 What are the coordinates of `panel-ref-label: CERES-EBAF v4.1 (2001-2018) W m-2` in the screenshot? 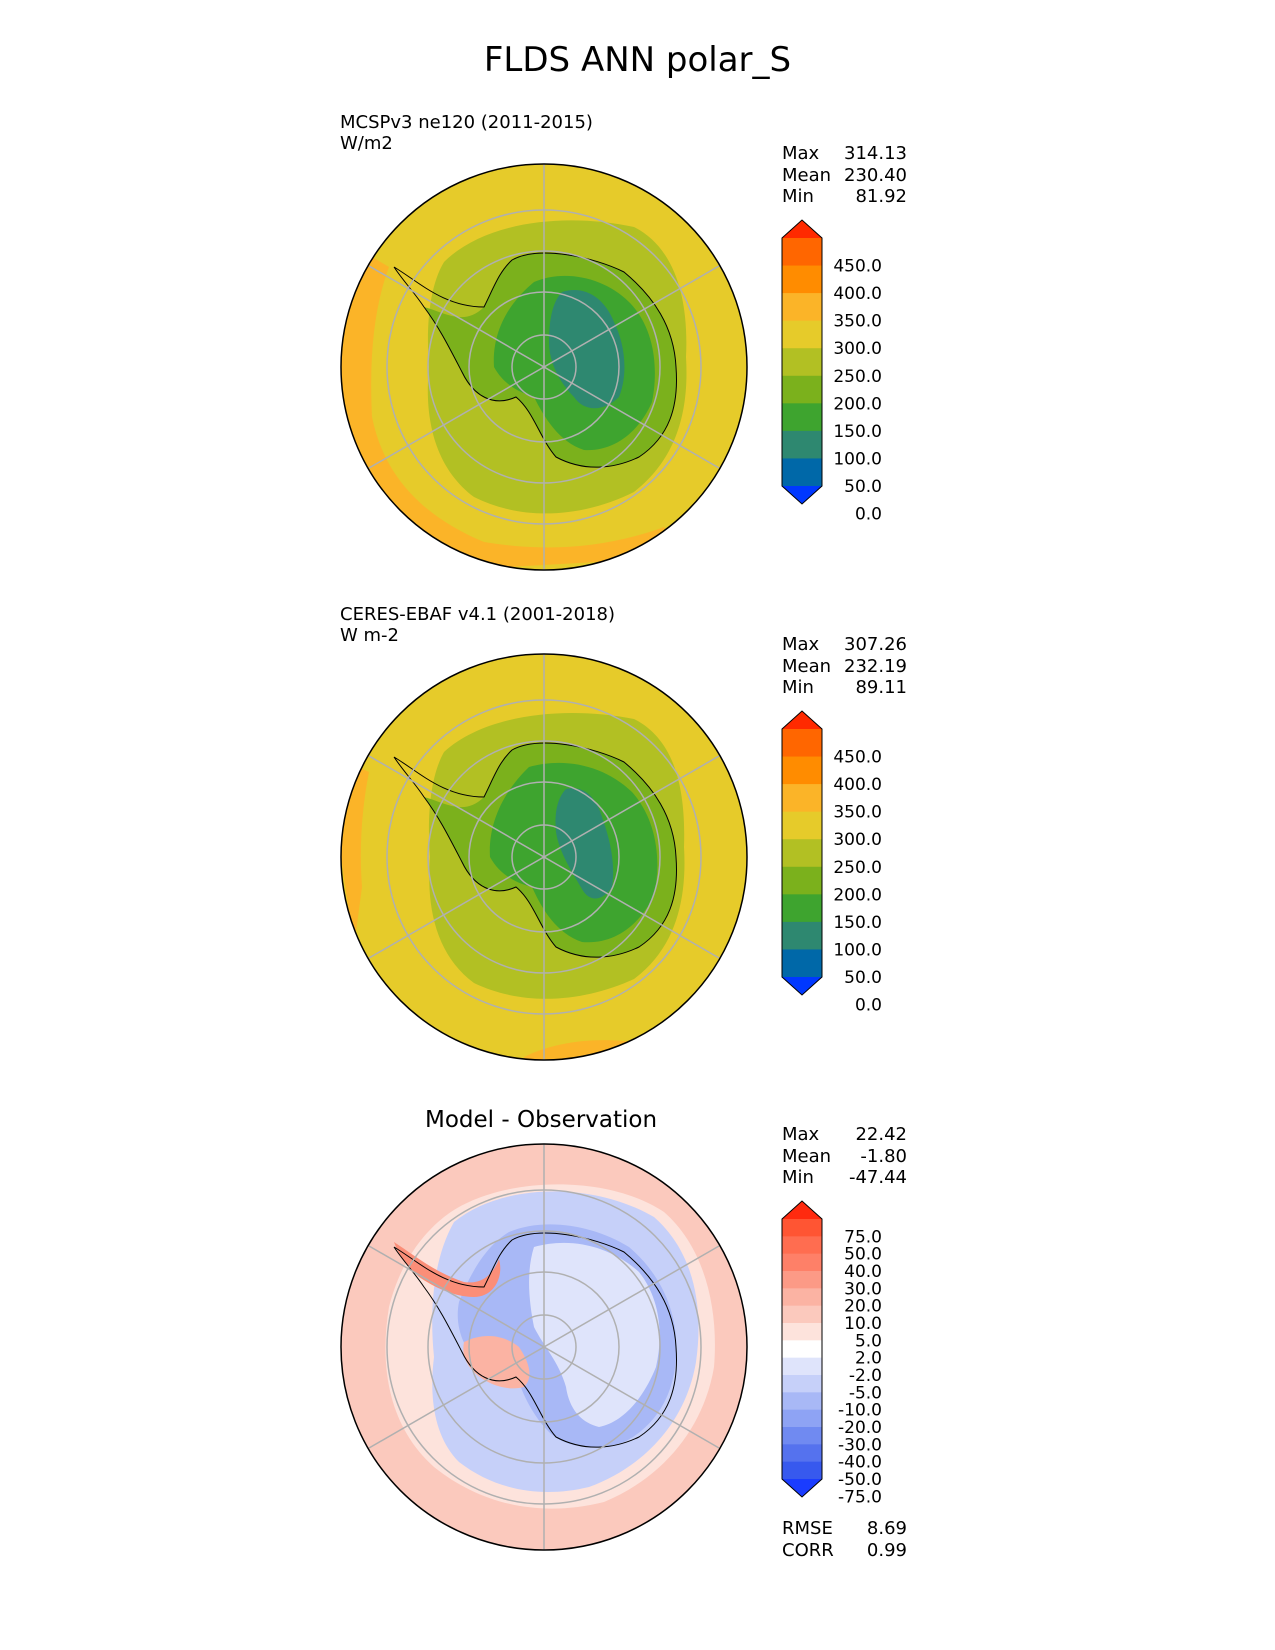 It's located at (477, 625).